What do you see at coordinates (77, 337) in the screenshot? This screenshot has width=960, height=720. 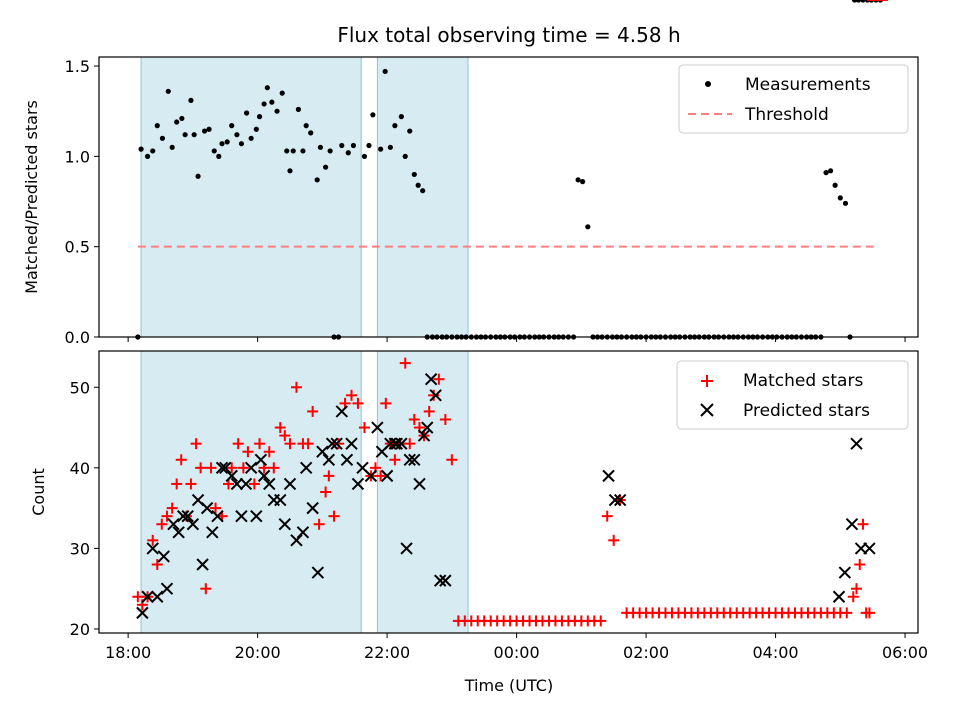 I see `top-y-tick-label: 0.0` at bounding box center [77, 337].